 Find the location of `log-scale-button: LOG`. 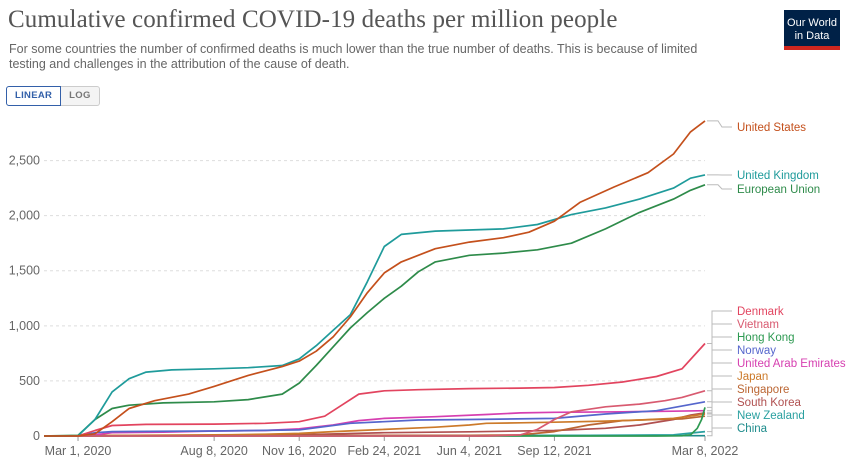

log-scale-button: LOG is located at coordinates (80, 96).